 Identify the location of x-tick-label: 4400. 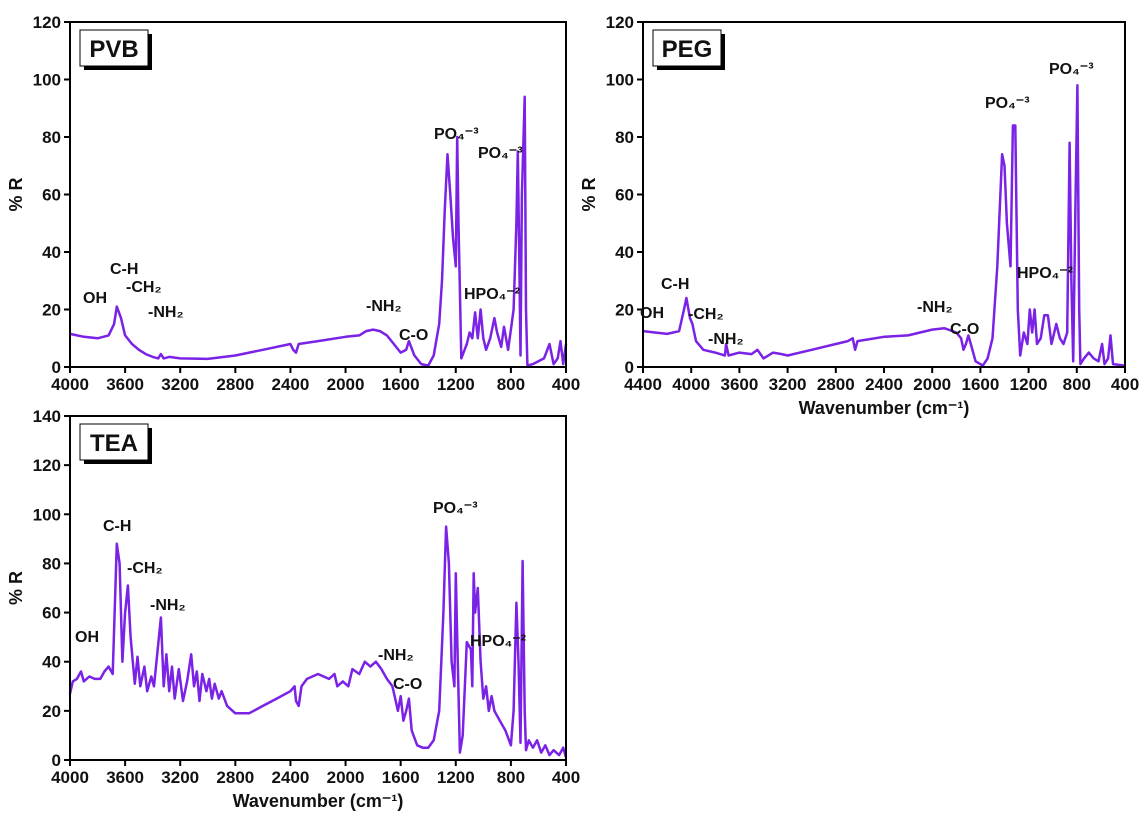
(643, 384).